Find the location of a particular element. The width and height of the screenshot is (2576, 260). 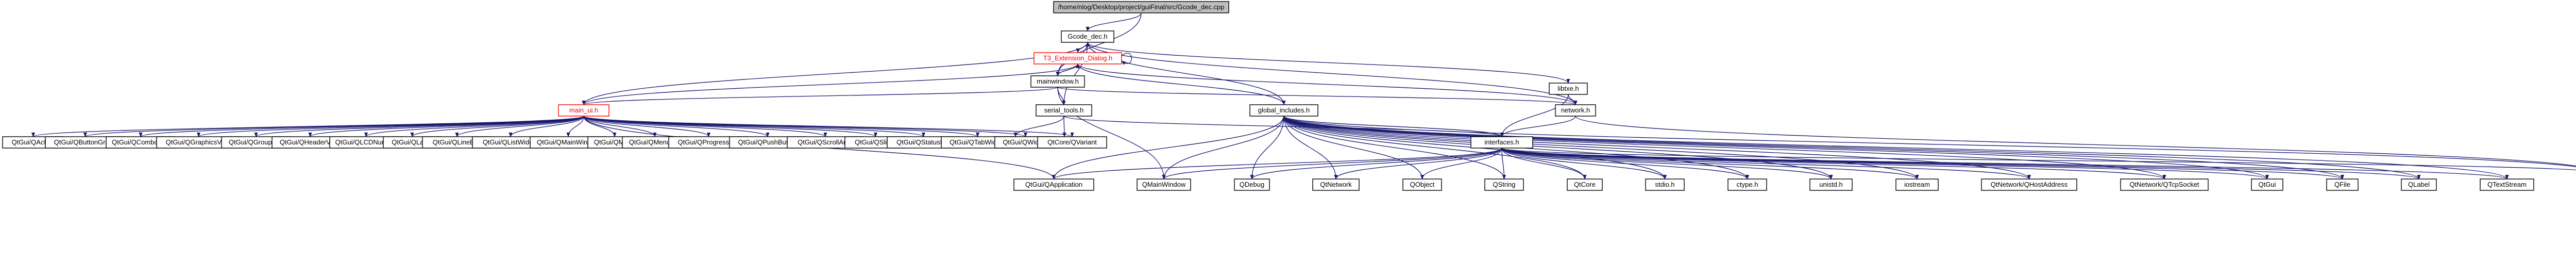

node-serial-tools-h: serial_tools.h is located at coordinates (1064, 110).